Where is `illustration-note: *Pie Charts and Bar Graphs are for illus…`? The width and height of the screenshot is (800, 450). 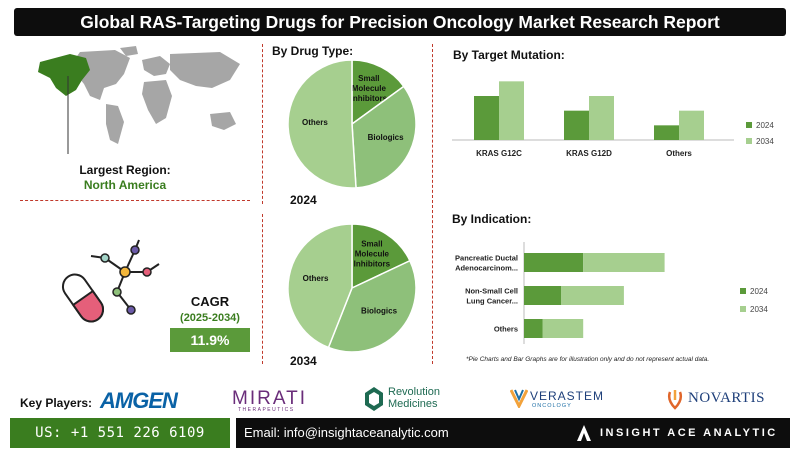
illustration-note: *Pie Charts and Bar Graphs are for illus… is located at coordinates (588, 359).